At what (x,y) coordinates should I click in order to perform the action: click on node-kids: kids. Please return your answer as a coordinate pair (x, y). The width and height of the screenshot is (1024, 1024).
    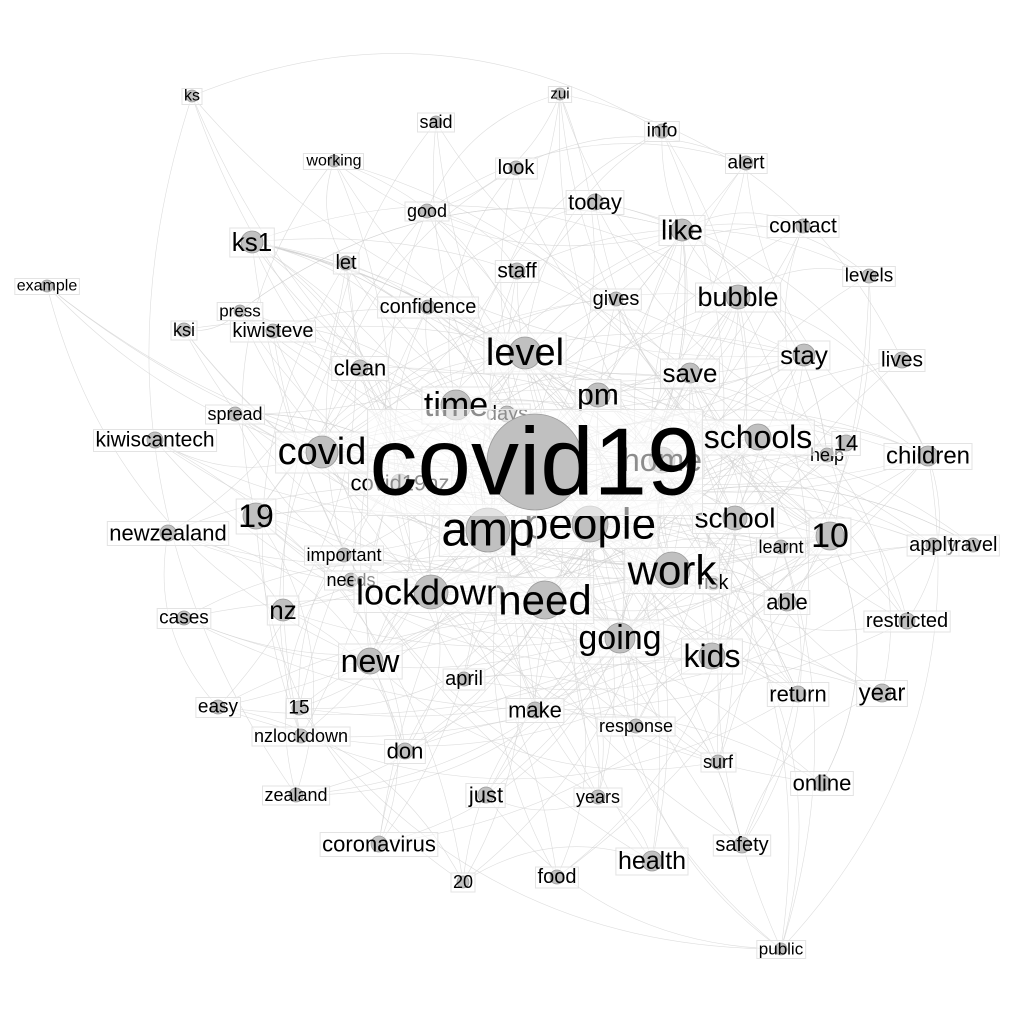
    Looking at the image, I should click on (712, 656).